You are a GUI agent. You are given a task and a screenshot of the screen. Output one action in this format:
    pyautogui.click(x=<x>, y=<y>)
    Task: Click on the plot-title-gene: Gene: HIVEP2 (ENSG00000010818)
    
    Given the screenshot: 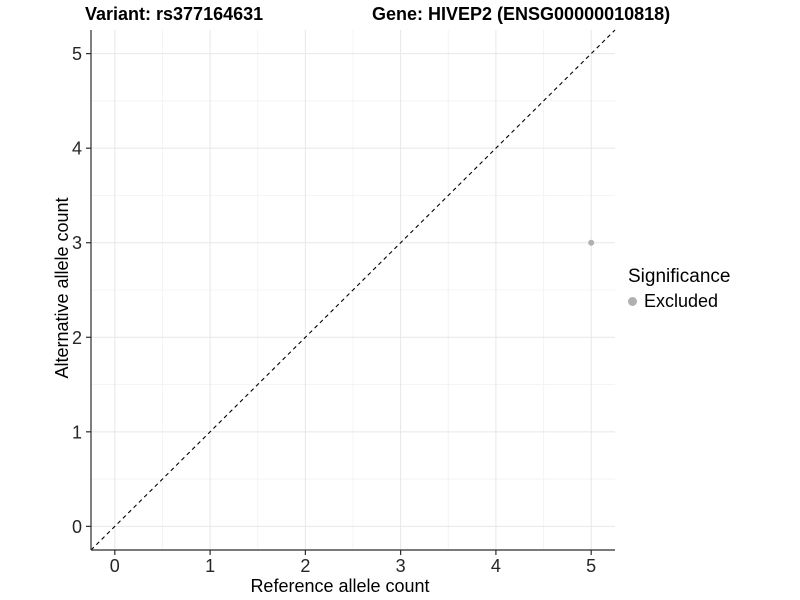 What is the action you would take?
    pyautogui.click(x=521, y=14)
    